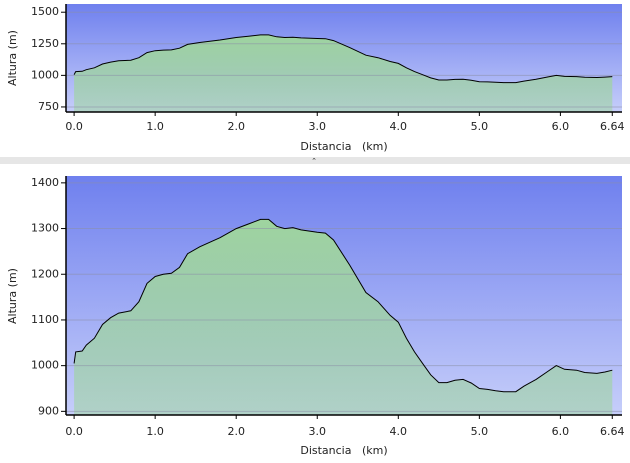 Image resolution: width=630 pixels, height=463 pixels. I want to click on y-tick-label: 750, so click(48, 106).